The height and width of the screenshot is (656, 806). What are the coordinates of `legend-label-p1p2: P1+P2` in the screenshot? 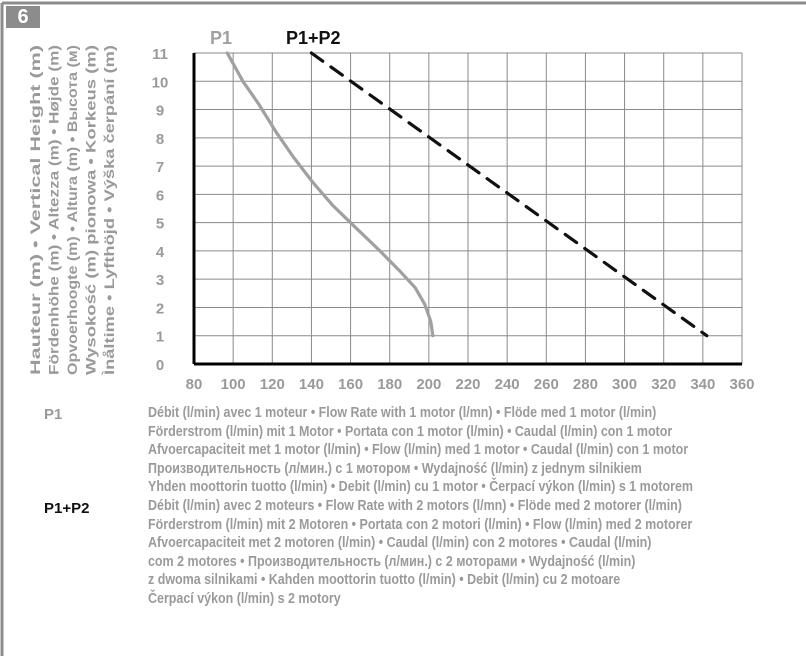 It's located at (313, 38).